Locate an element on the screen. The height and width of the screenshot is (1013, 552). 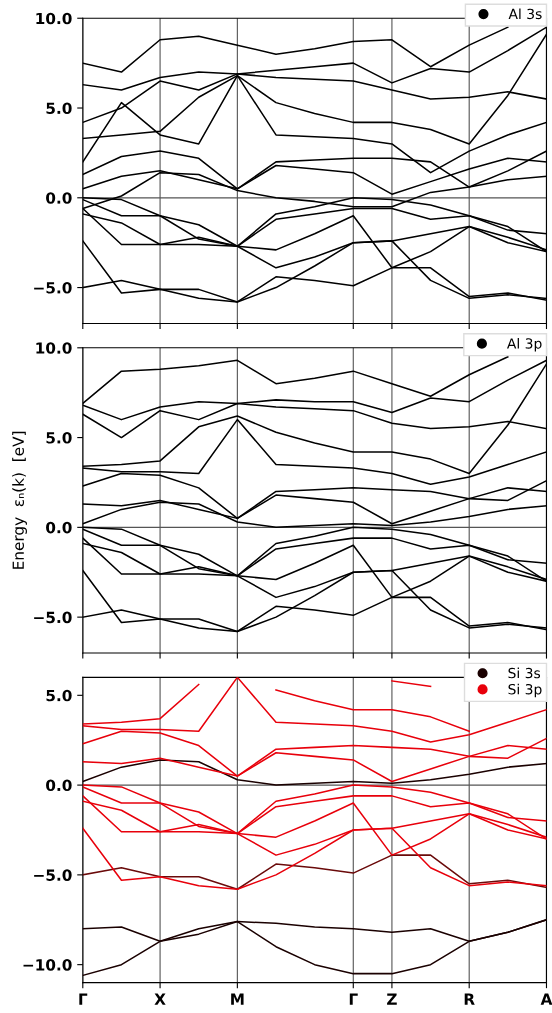
x-tick-label: Z is located at coordinates (392, 999).